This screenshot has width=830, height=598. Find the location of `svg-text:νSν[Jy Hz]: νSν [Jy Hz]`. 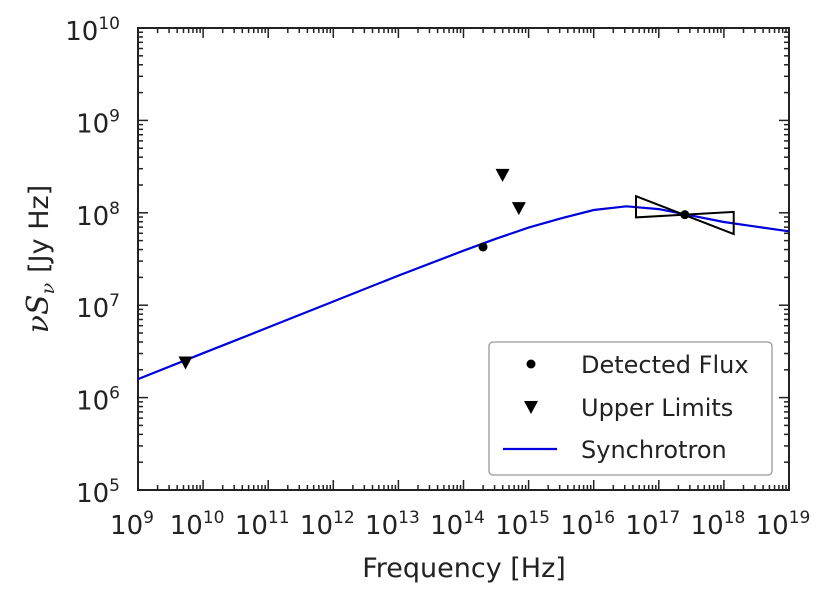

svg-text:νSν[Jy Hz]: νSν [Jy Hz] is located at coordinates (40, 259).